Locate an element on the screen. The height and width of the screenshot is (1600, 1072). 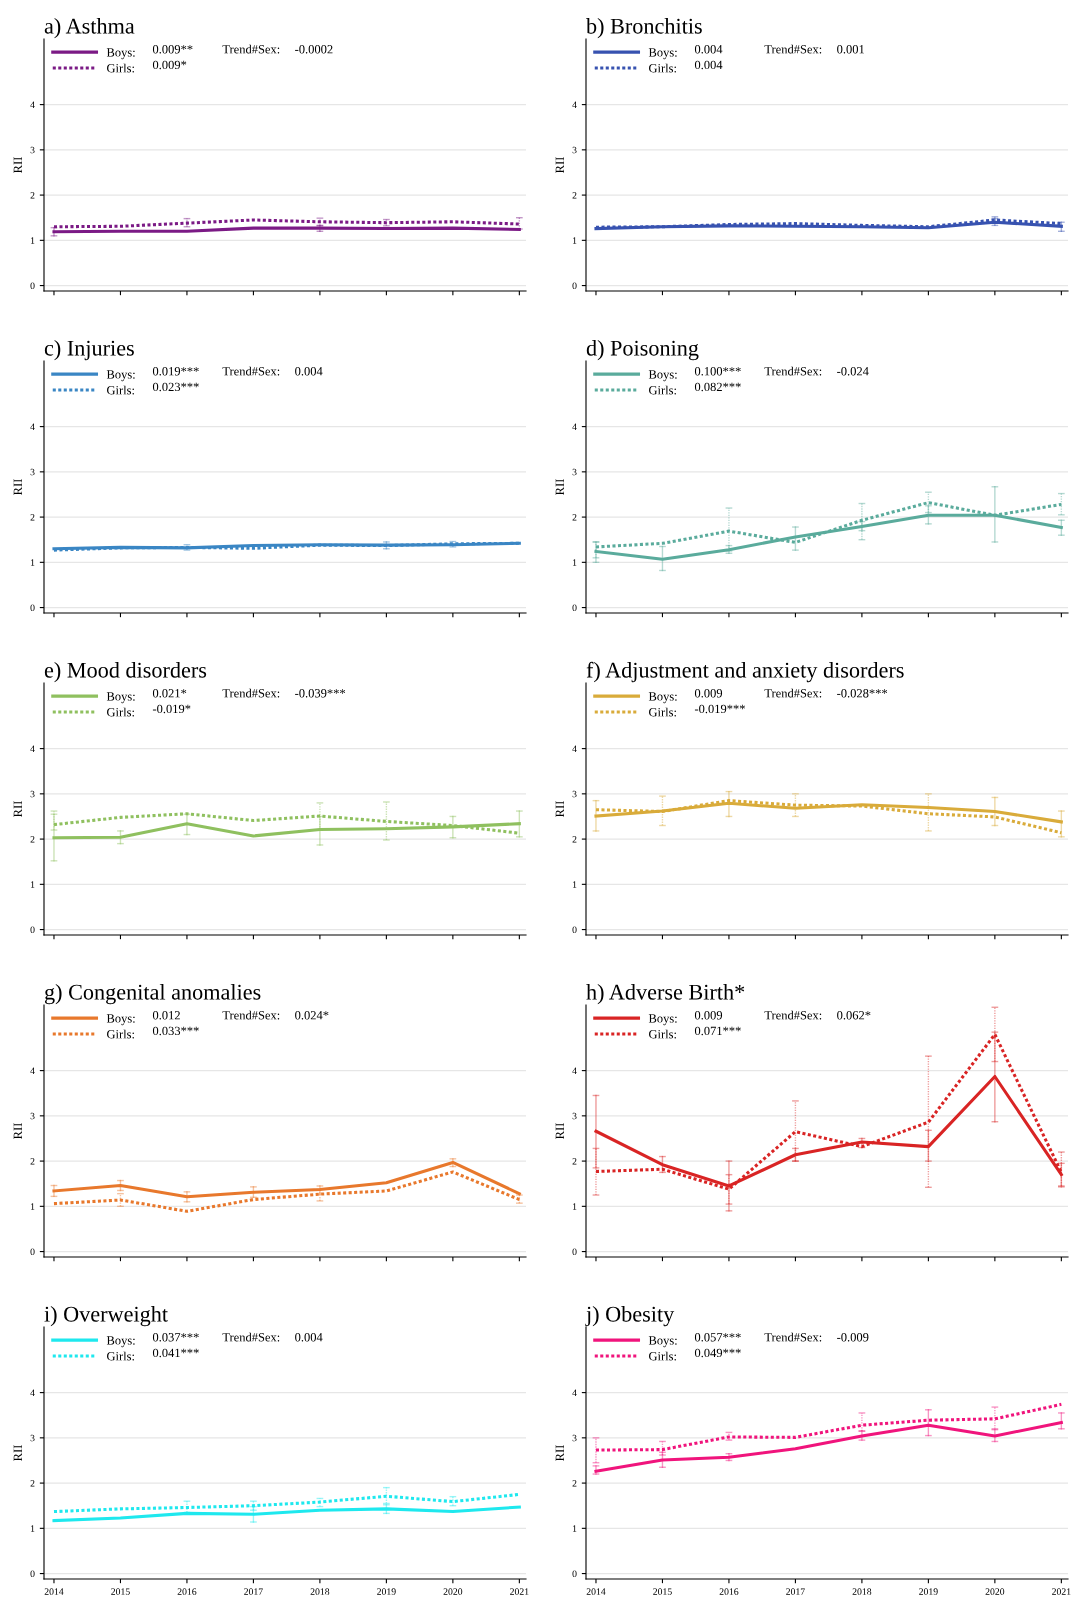
annotation: -0.019* is located at coordinates (171, 709).